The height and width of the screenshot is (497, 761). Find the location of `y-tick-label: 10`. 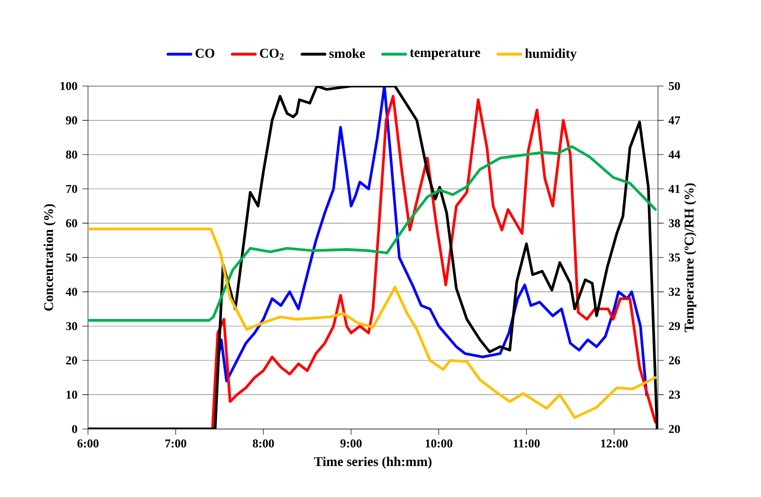

y-tick-label: 10 is located at coordinates (72, 394).